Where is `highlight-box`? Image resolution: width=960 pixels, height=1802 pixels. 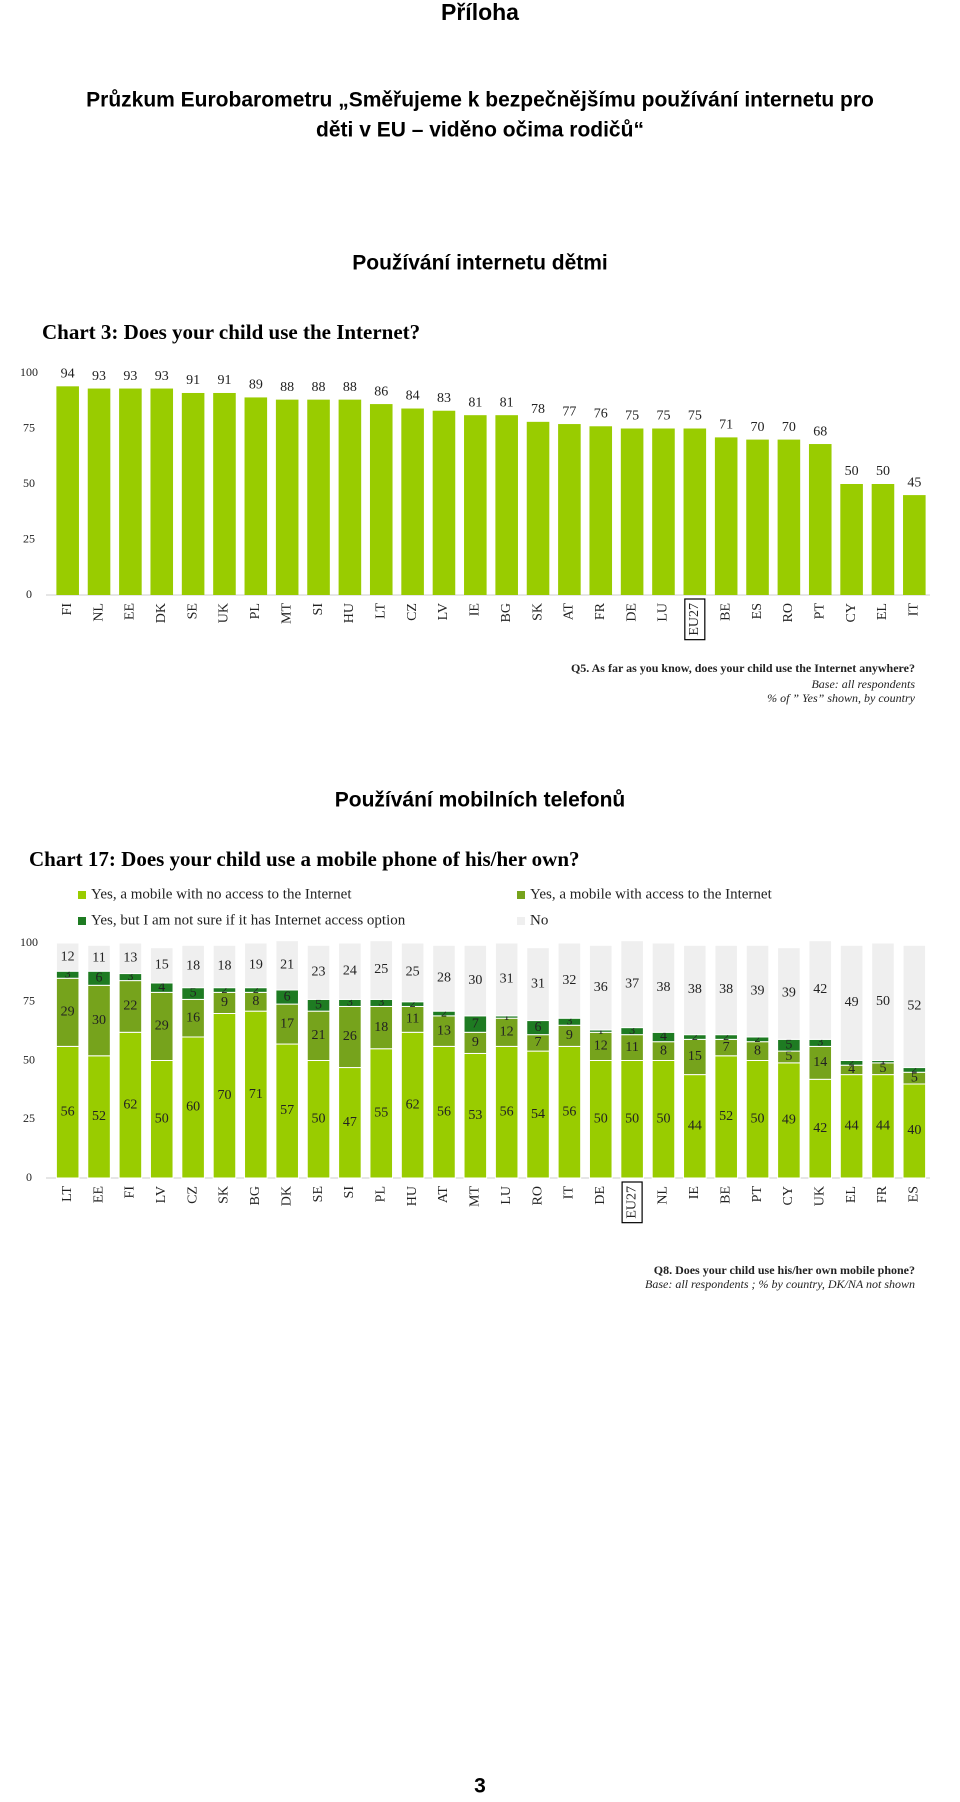
highlight-box is located at coordinates (695, 619).